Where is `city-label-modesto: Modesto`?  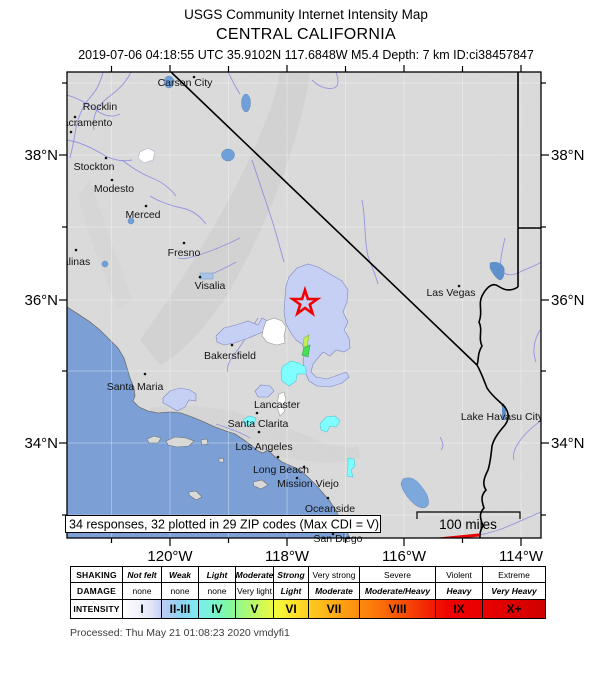
city-label-modesto: Modesto is located at coordinates (114, 189).